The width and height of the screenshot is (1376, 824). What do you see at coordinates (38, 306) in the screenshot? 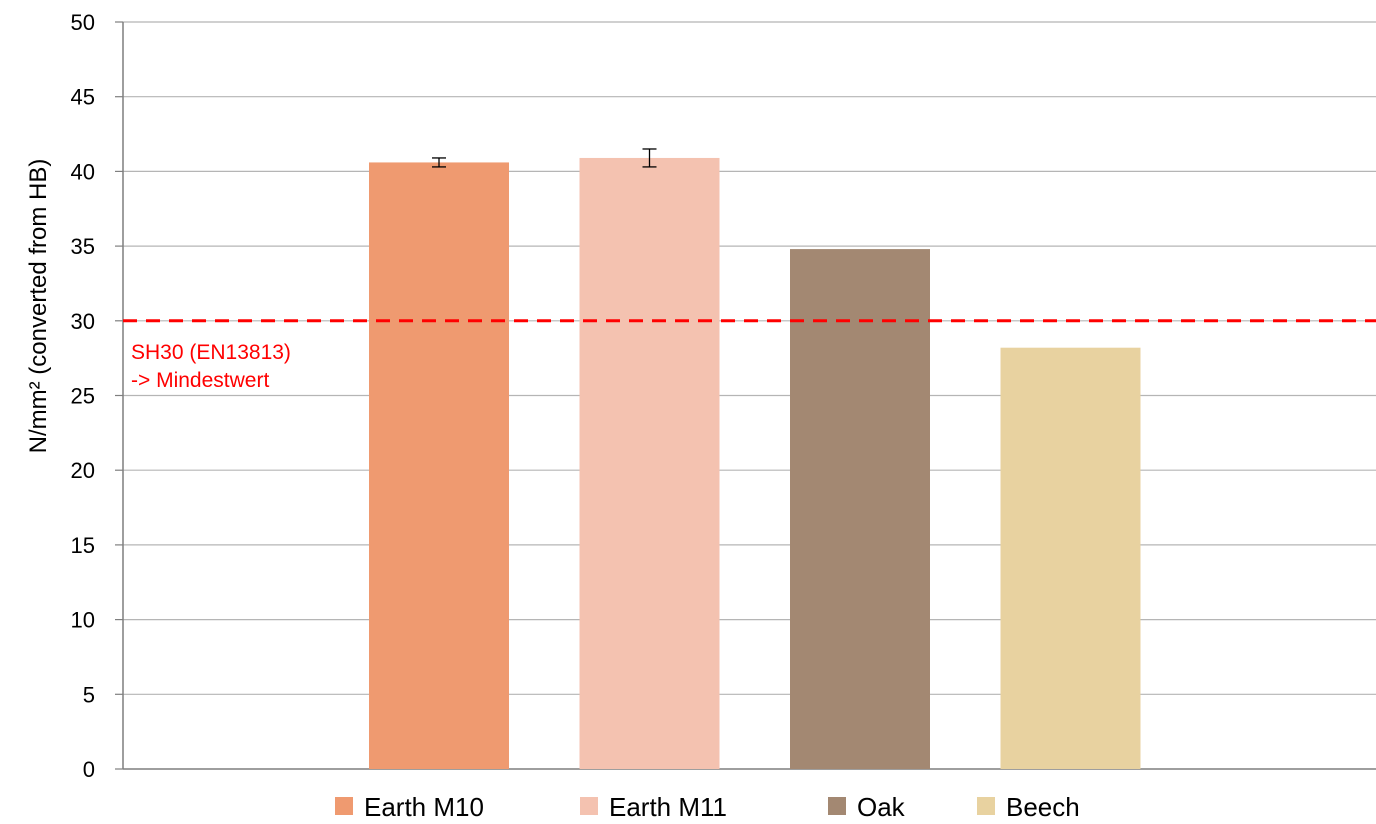
I see `y-axis-label: N/mm² (converted from HB)` at bounding box center [38, 306].